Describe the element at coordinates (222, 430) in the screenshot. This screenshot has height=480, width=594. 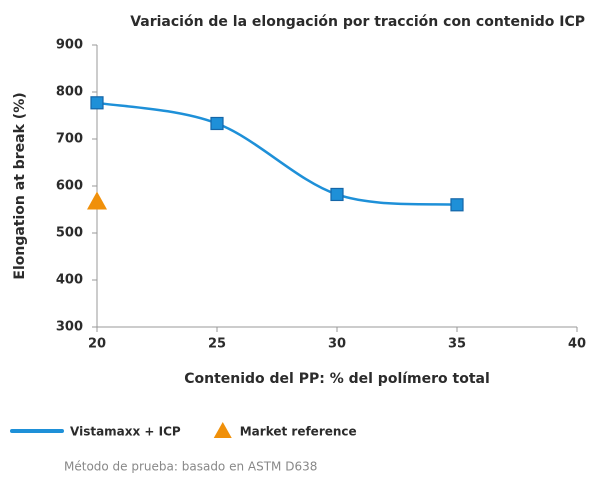
I see `legend-swatch` at that location.